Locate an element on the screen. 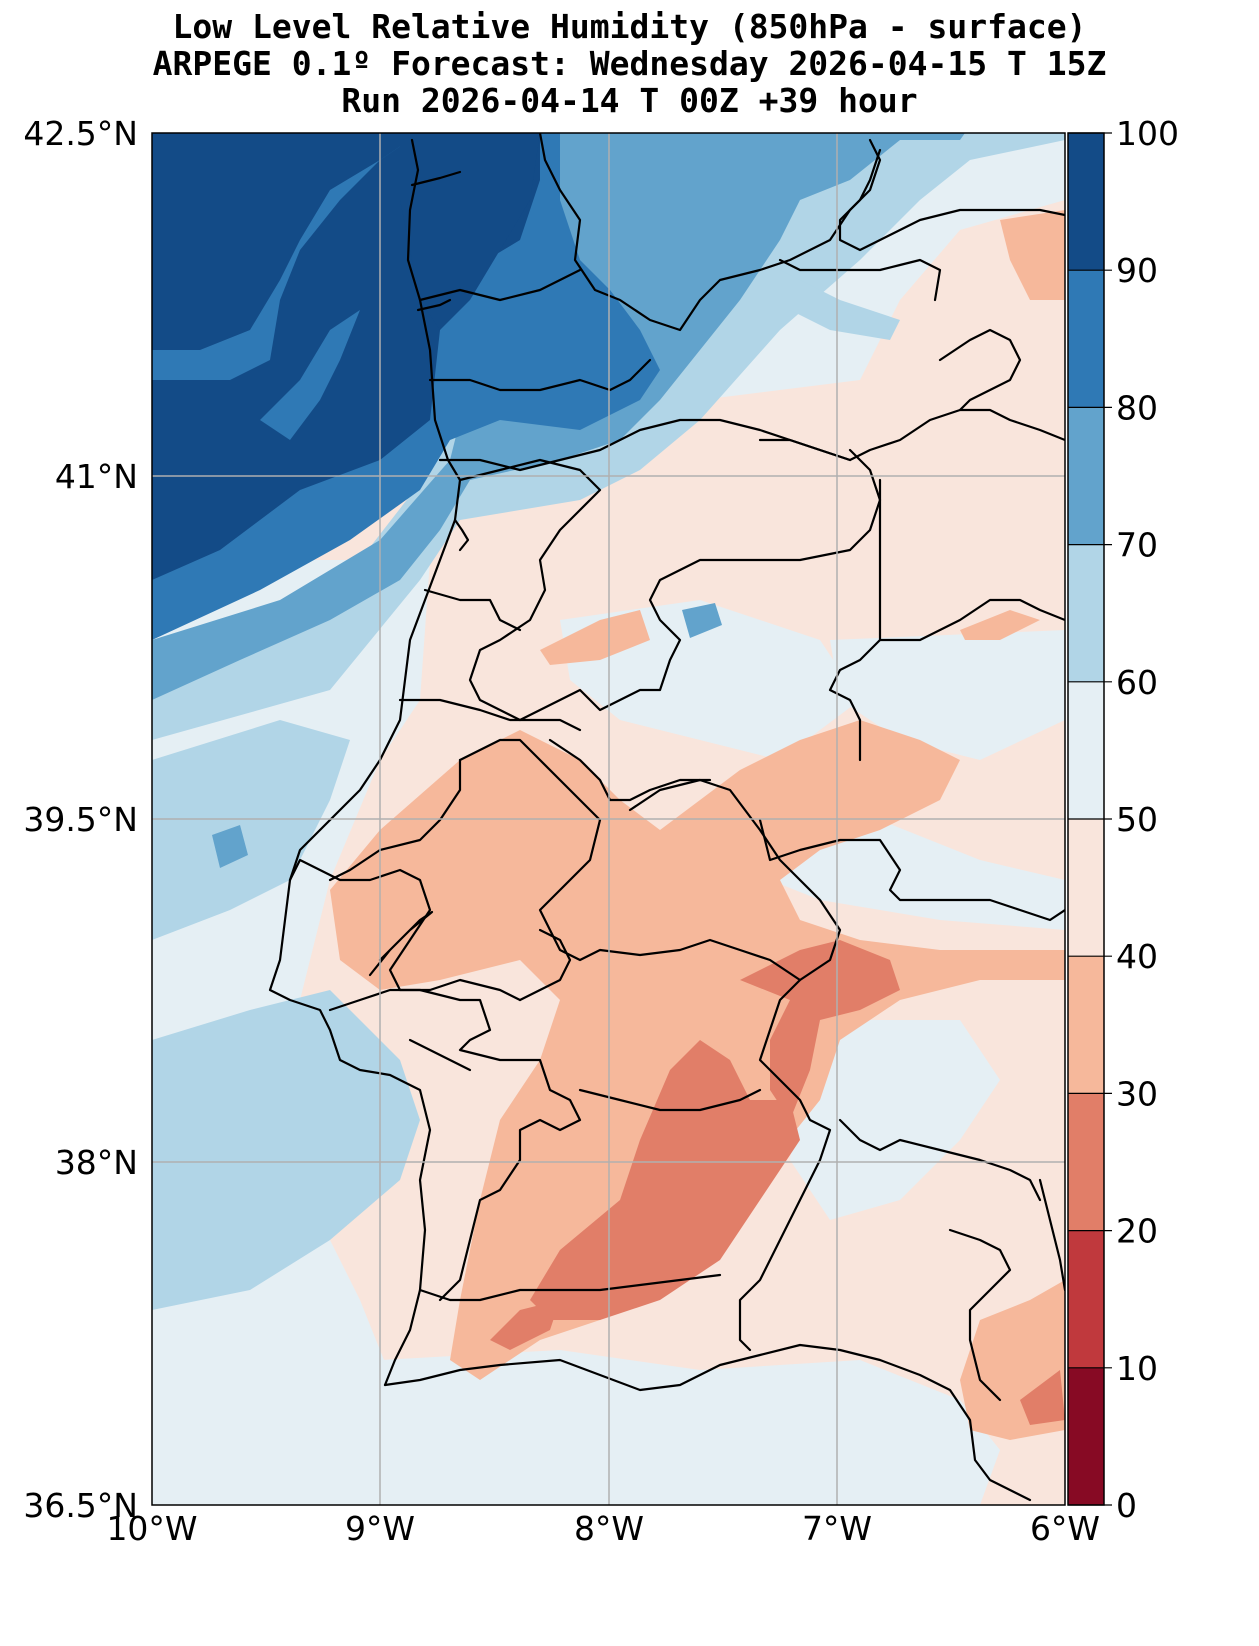 The image size is (1259, 1646). lat-tick-label: 39.5°N is located at coordinates (80, 819).